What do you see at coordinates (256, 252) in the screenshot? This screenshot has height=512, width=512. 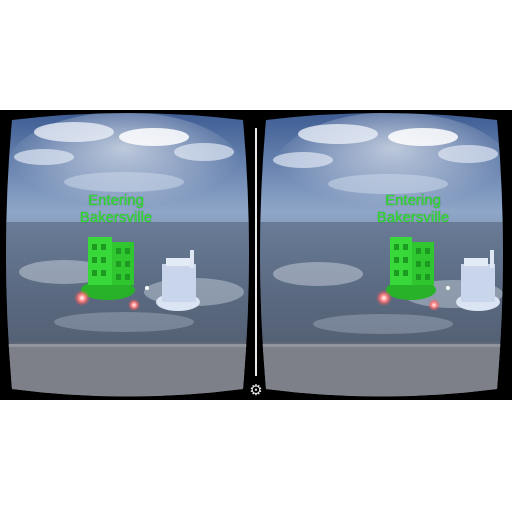 I see `eye-divider` at bounding box center [256, 252].